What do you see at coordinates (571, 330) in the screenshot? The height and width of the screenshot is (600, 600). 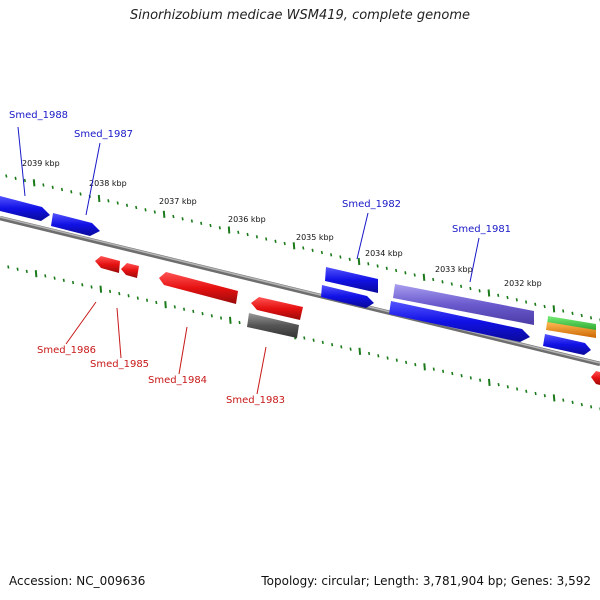 I see `trna-feature-orange` at bounding box center [571, 330].